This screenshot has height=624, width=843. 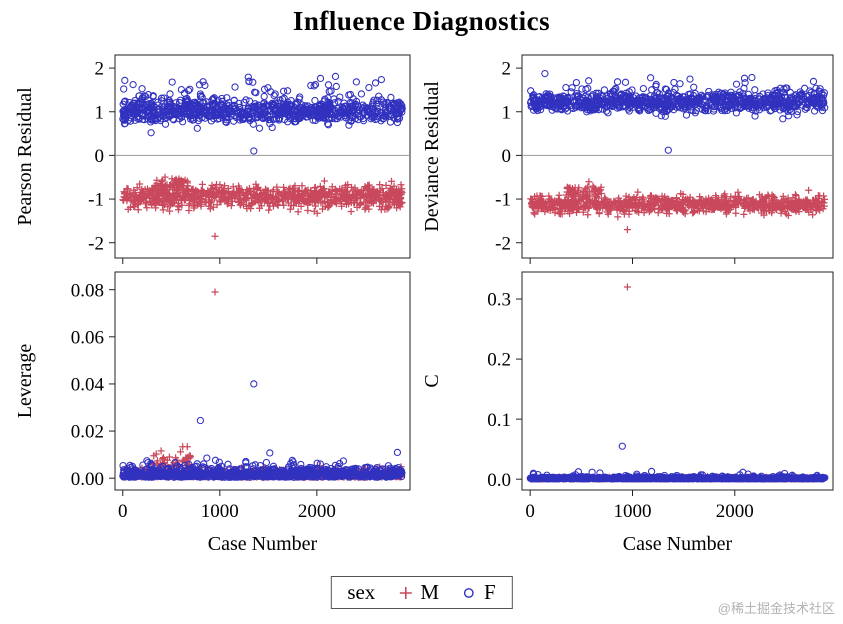 What do you see at coordinates (25, 156) in the screenshot?
I see `y-axis-label: Pearson Residual` at bounding box center [25, 156].